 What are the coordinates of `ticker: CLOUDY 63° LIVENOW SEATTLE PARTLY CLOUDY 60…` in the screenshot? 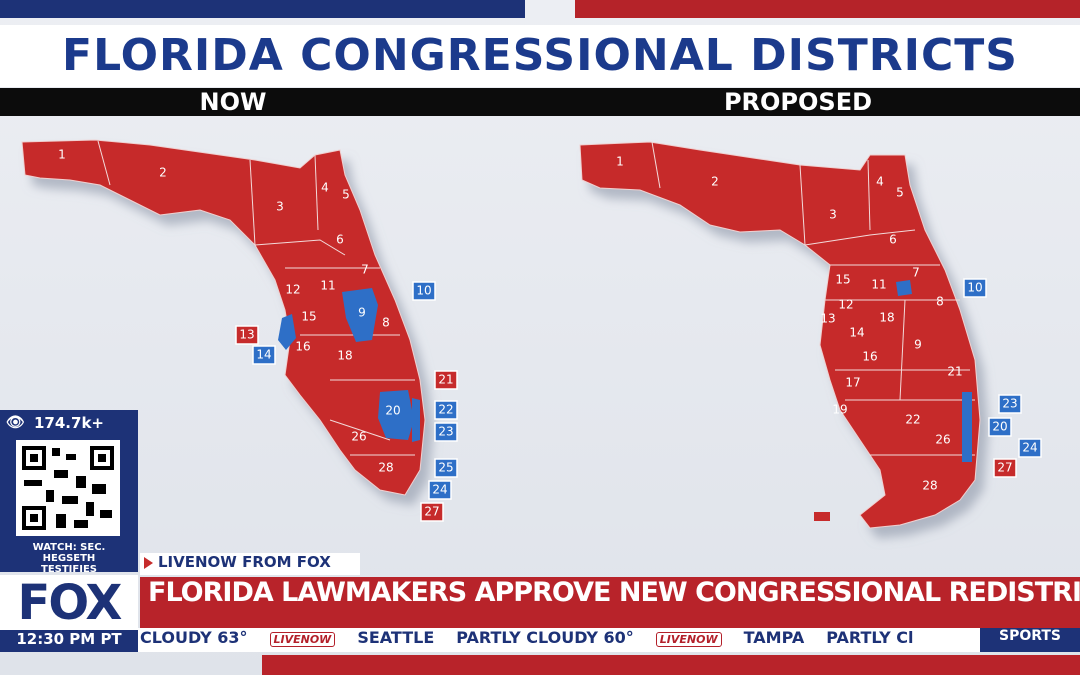 It's located at (559, 640).